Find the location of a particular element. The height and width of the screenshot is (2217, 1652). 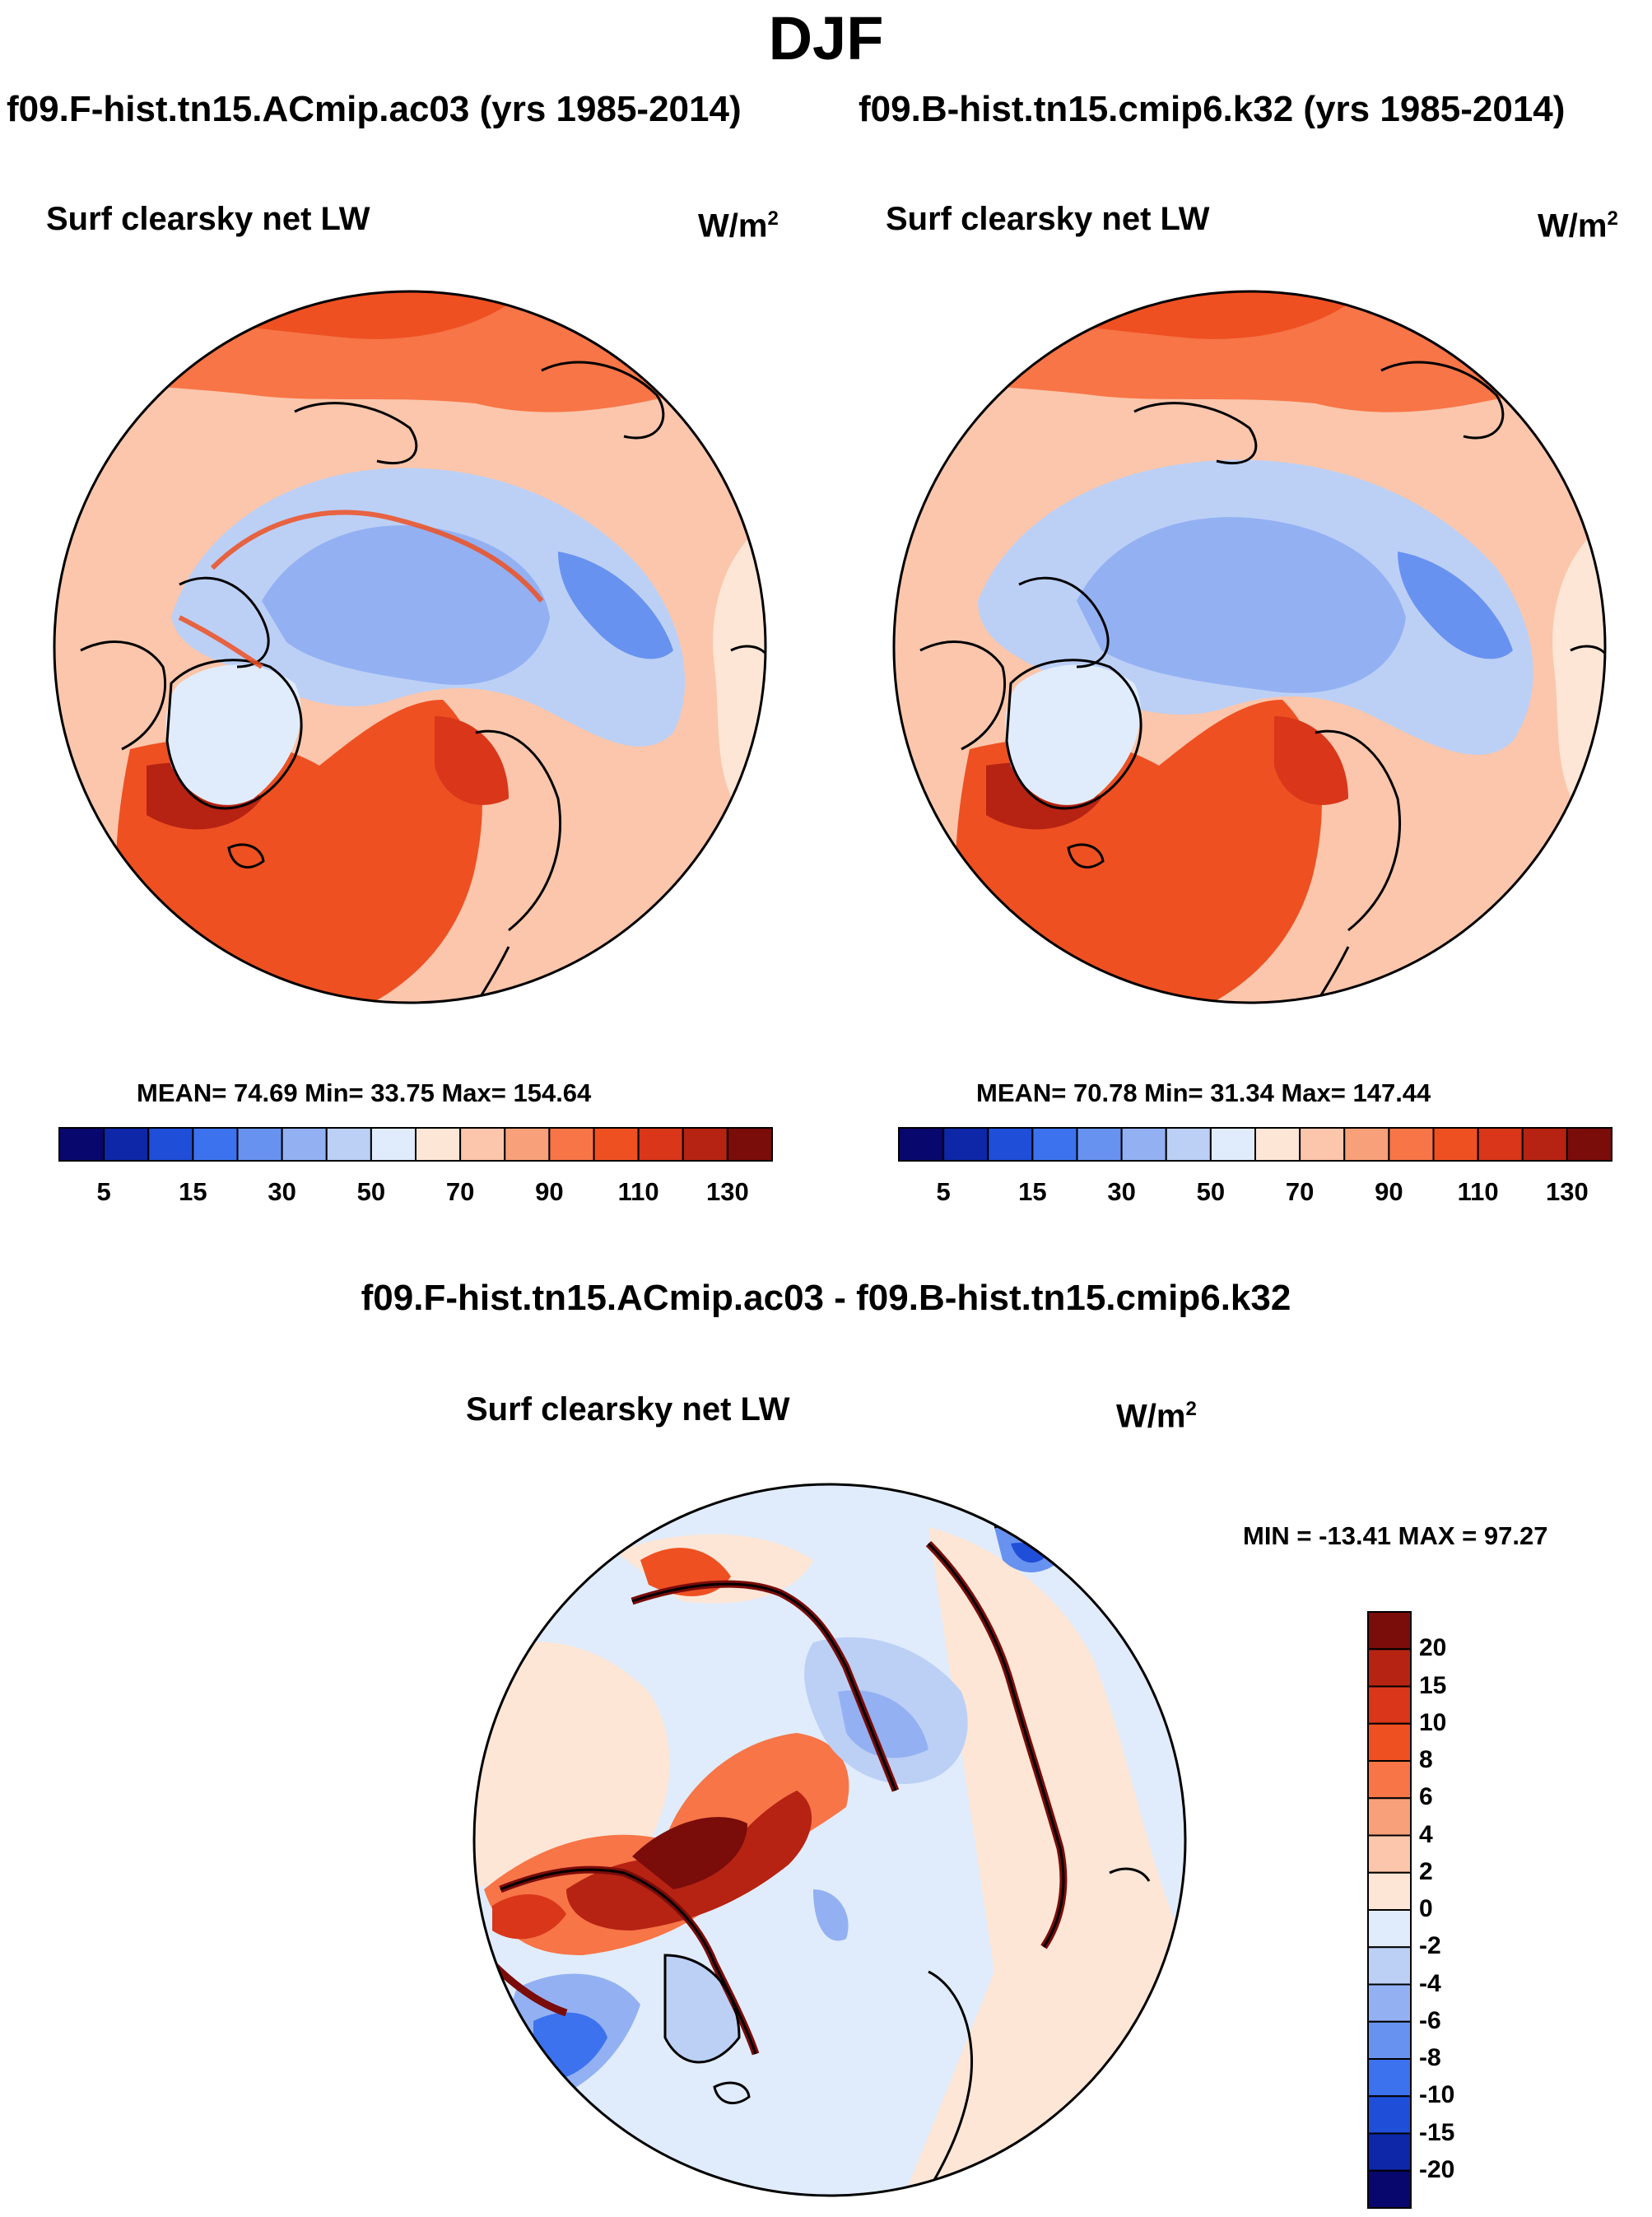

colorbar-tick-label: 2 is located at coordinates (1426, 1871).